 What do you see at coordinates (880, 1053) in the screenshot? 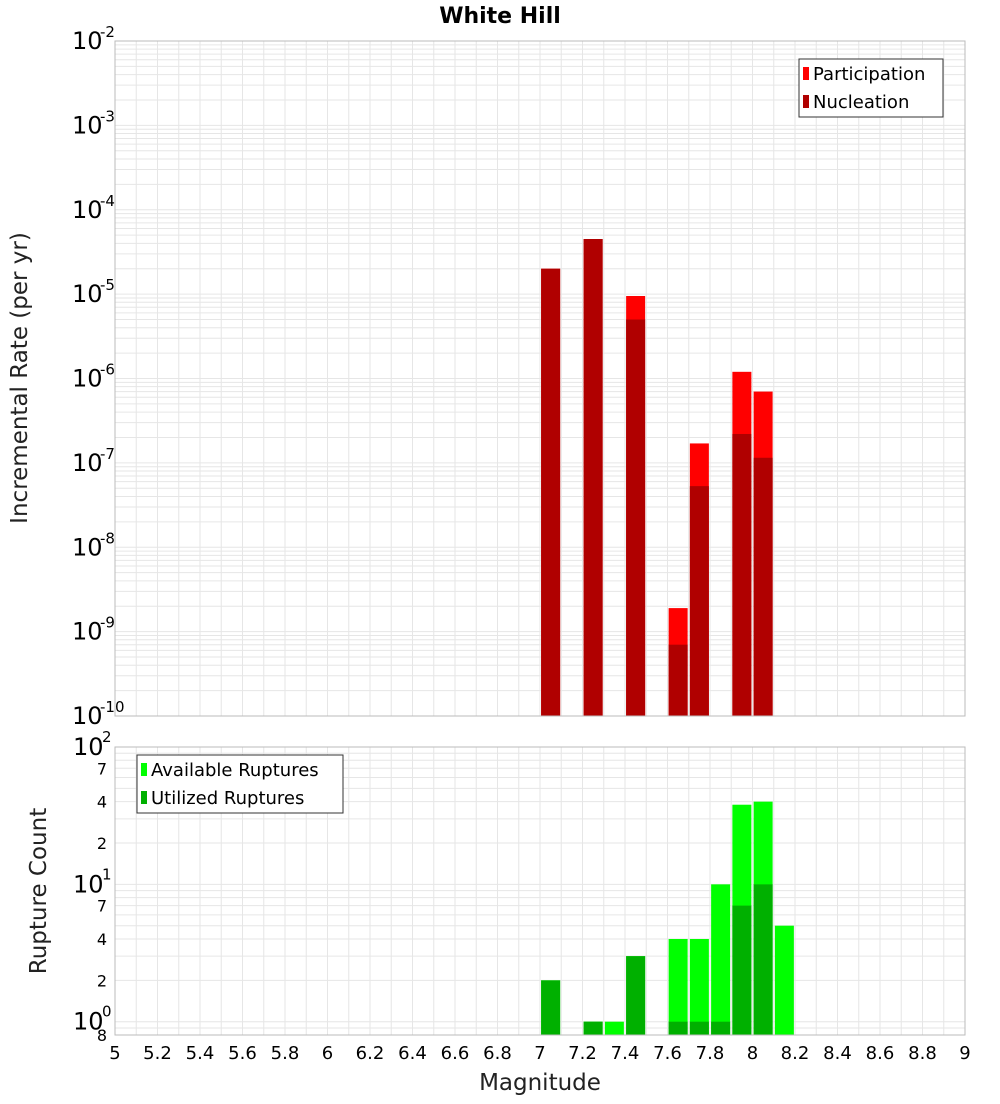
I see `x-tick-label: 8.6` at bounding box center [880, 1053].